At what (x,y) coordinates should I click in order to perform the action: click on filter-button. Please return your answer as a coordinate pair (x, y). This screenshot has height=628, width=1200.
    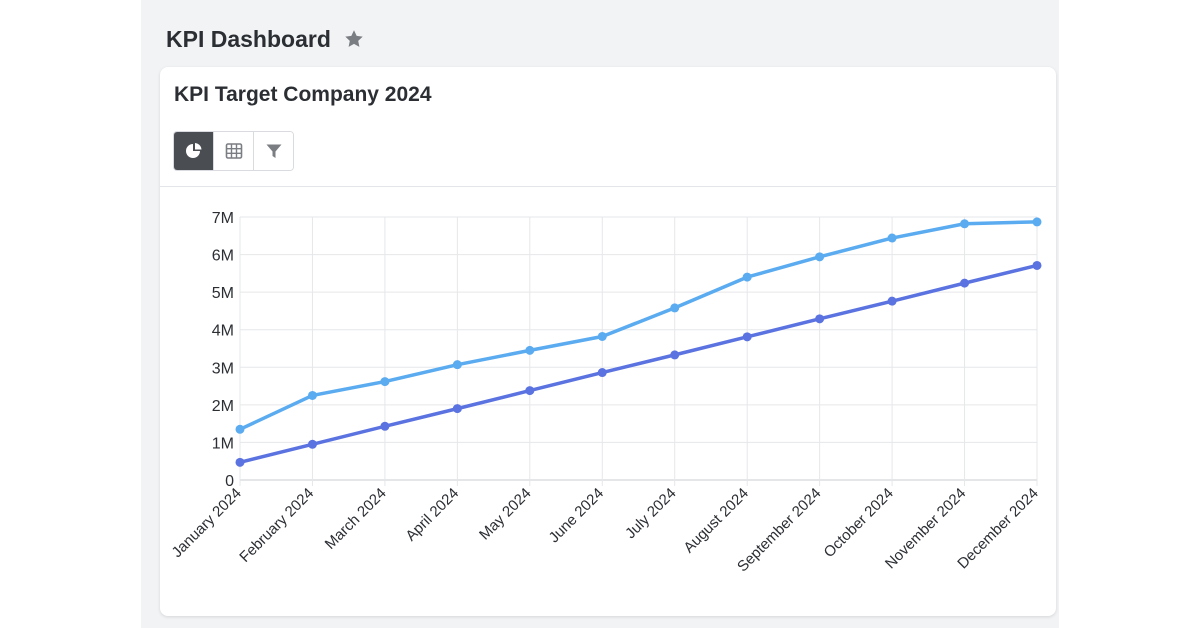
    Looking at the image, I should click on (273, 151).